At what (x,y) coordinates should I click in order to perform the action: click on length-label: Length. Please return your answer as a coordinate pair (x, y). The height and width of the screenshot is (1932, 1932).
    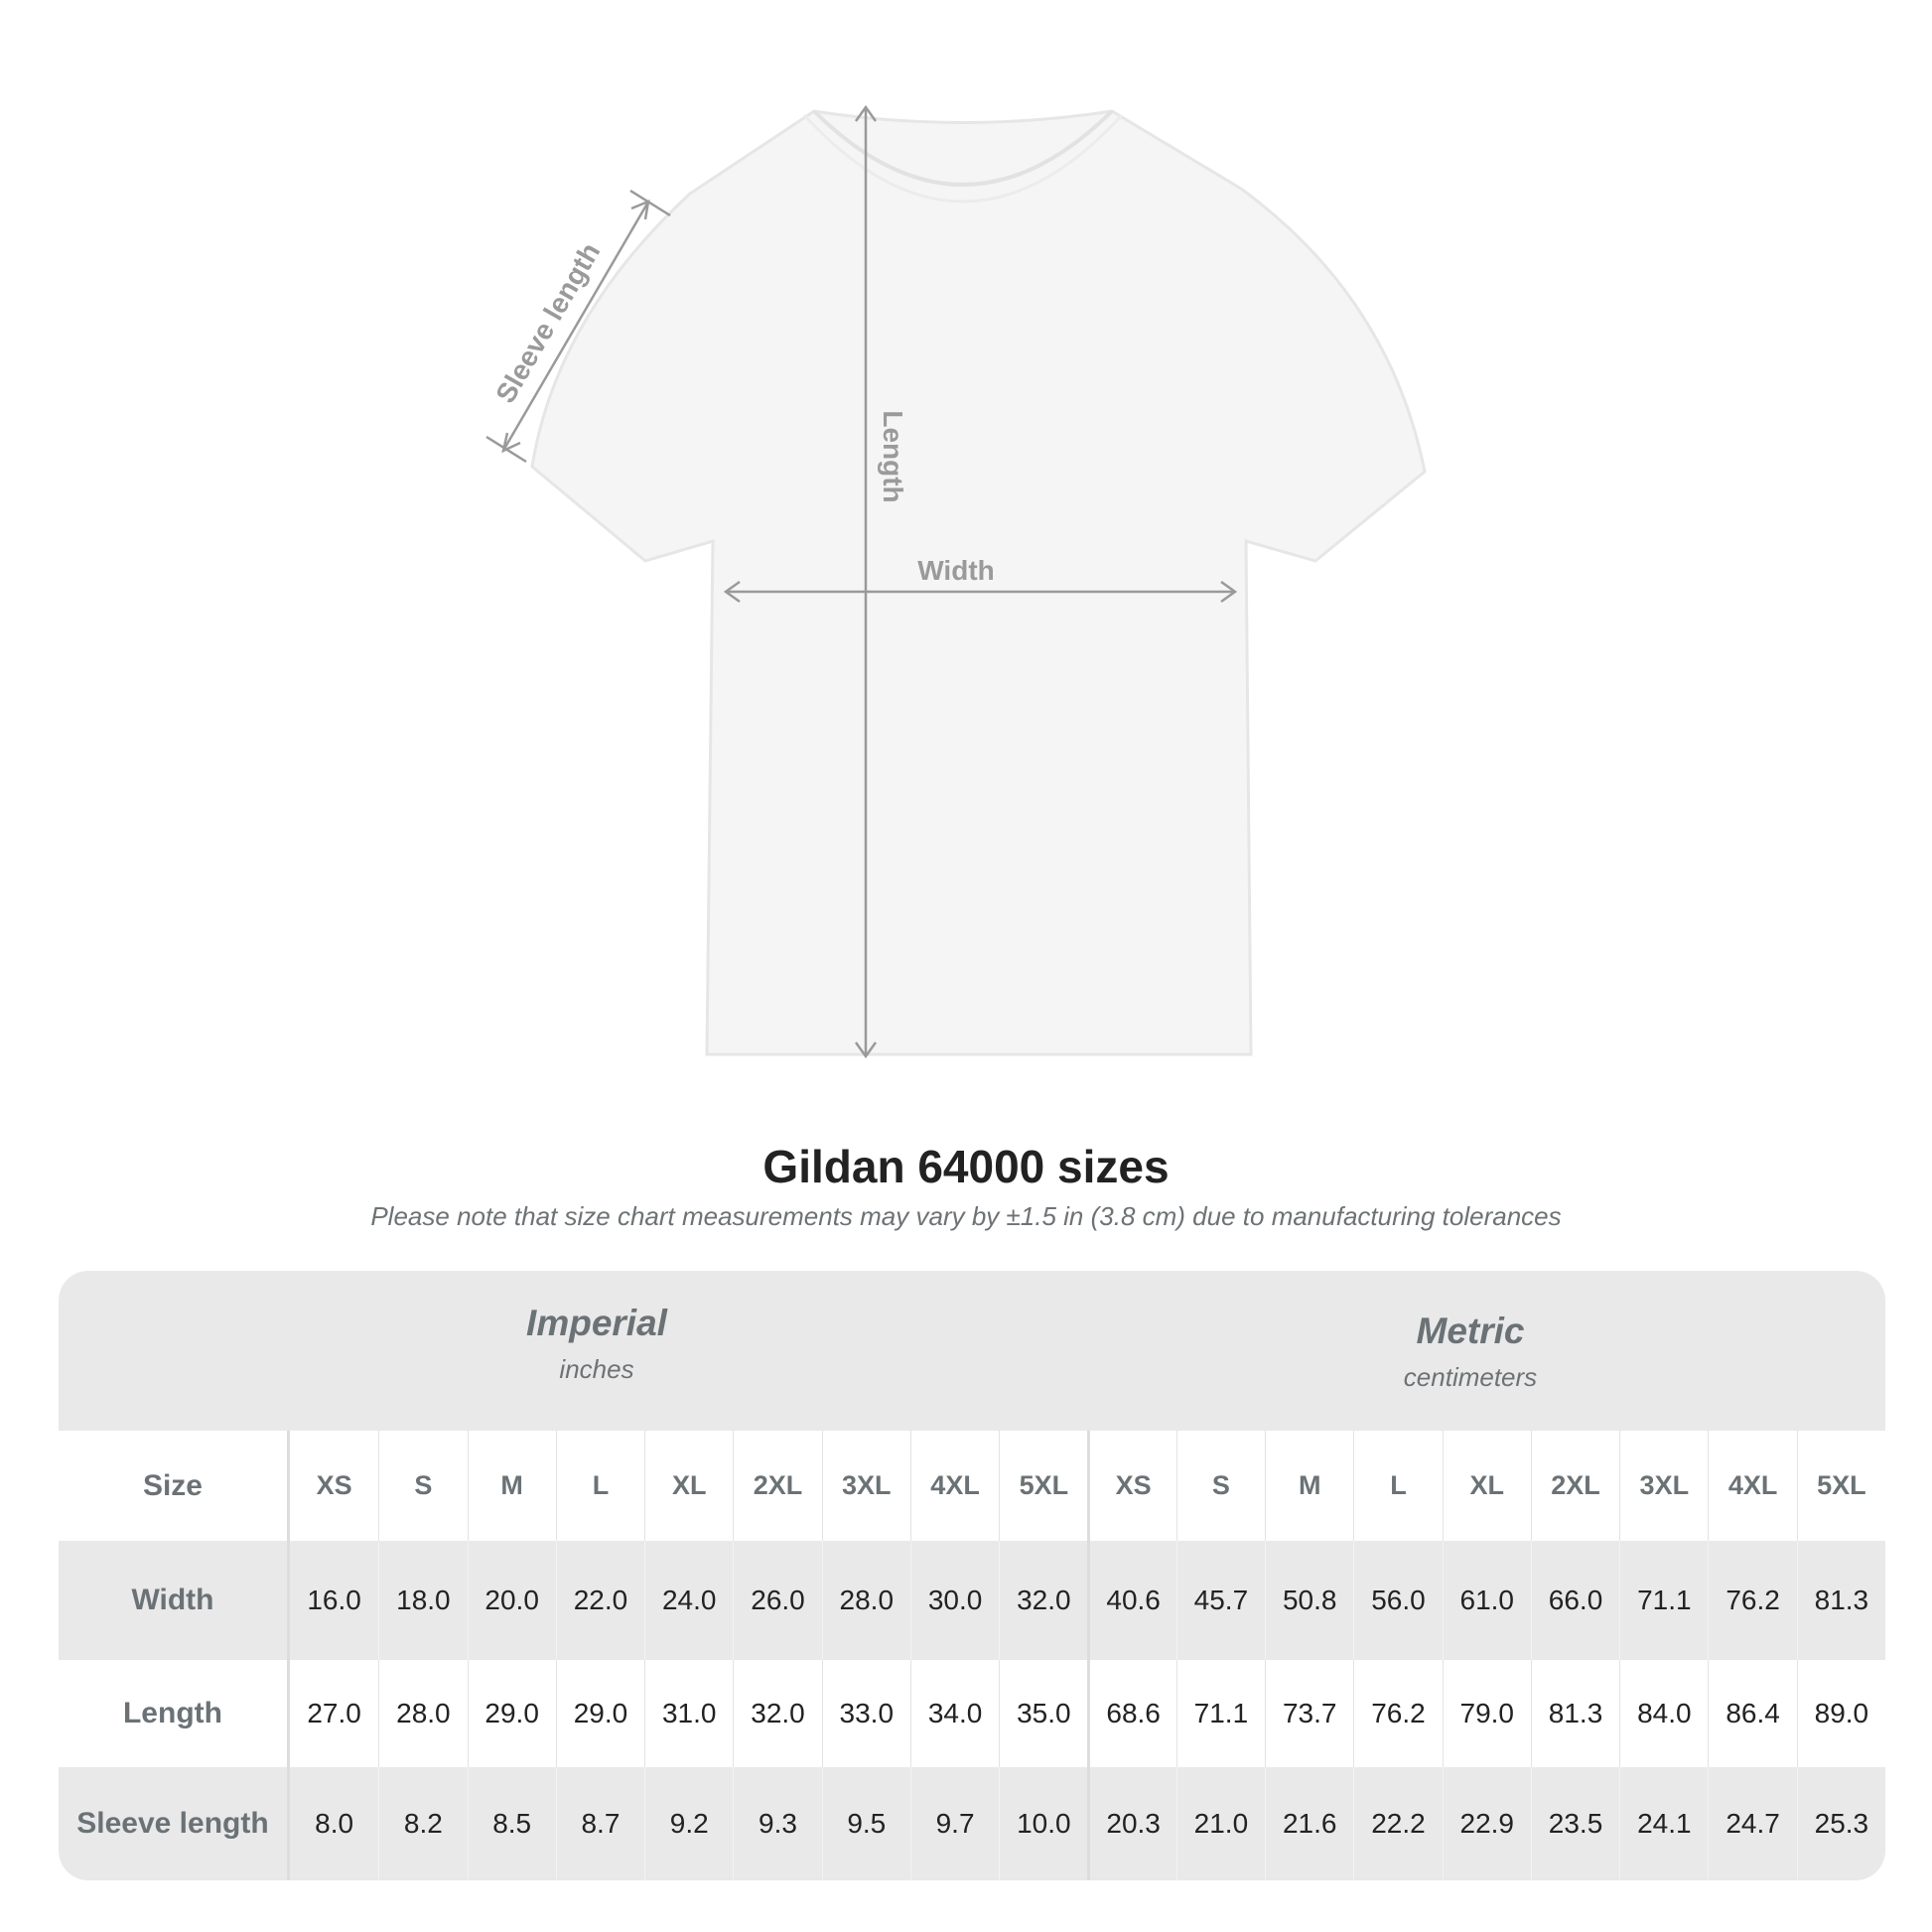
    Looking at the image, I should click on (893, 456).